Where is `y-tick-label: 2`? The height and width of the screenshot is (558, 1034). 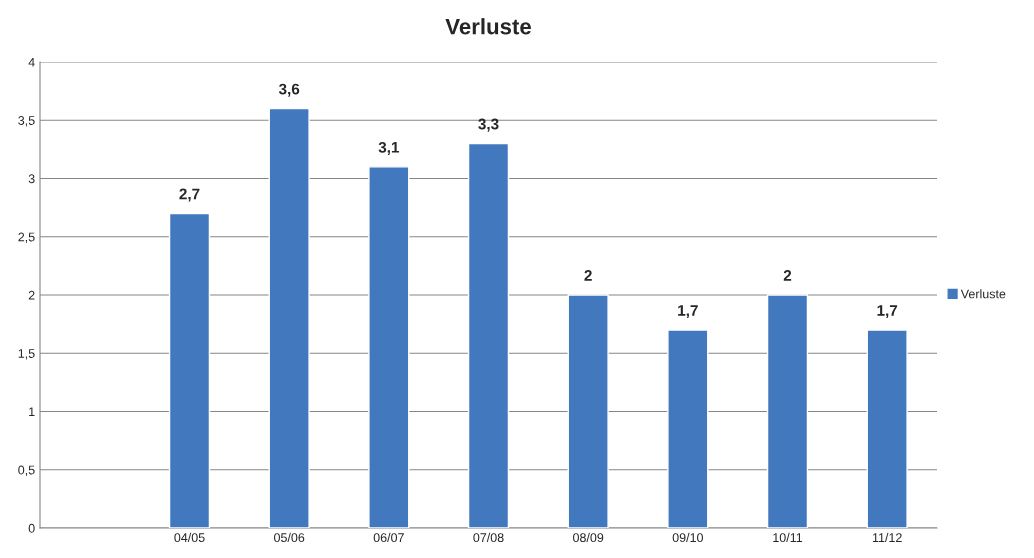 y-tick-label: 2 is located at coordinates (31, 295).